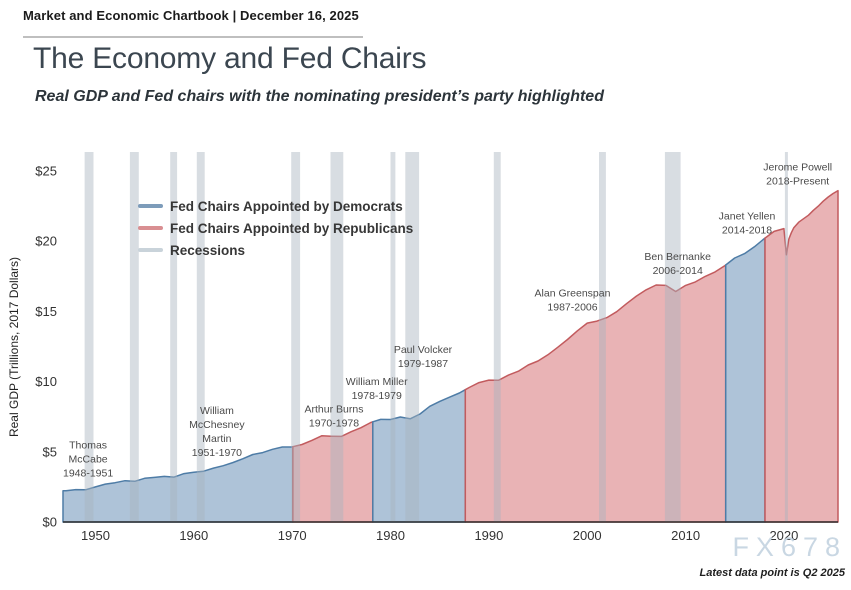 This screenshot has width=851, height=590. What do you see at coordinates (286, 206) in the screenshot?
I see `legend-label-democrats: Fed Chairs Appointed by Democrats` at bounding box center [286, 206].